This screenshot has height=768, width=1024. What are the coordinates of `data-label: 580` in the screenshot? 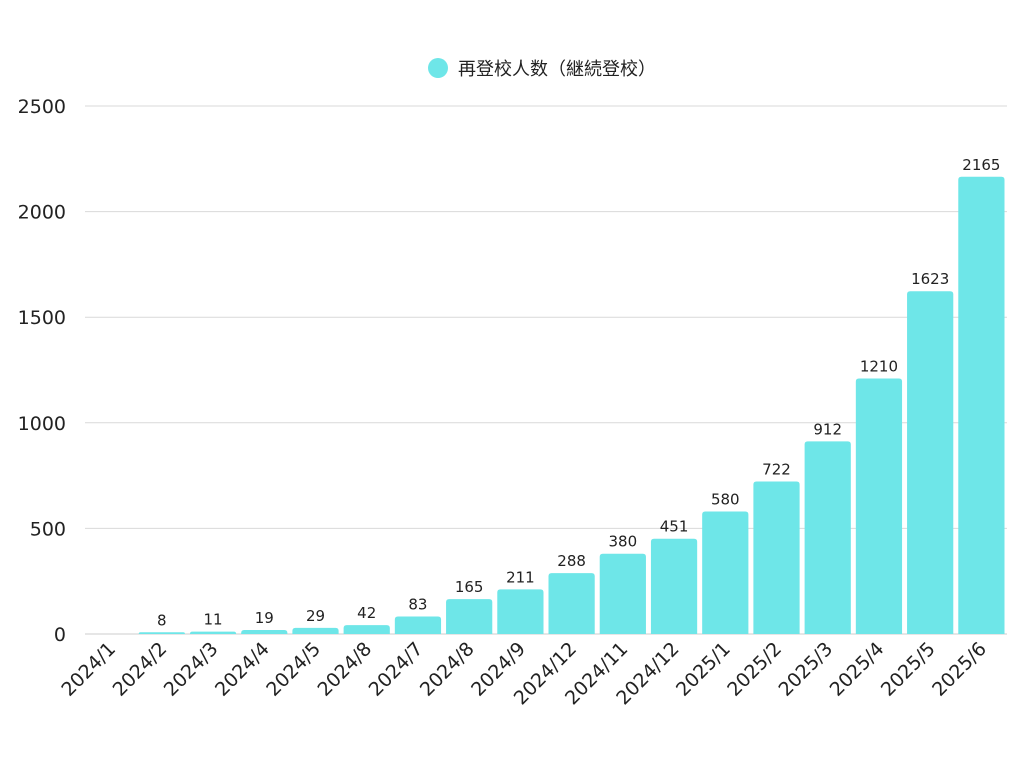 It's located at (725, 500).